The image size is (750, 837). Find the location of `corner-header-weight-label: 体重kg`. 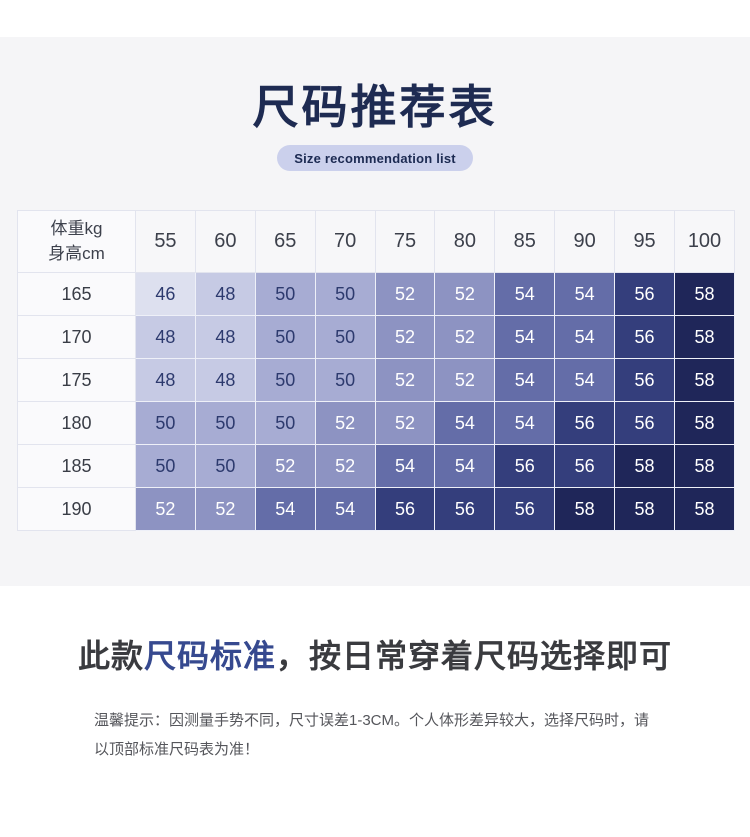

corner-header-weight-label: 体重kg is located at coordinates (76, 228).